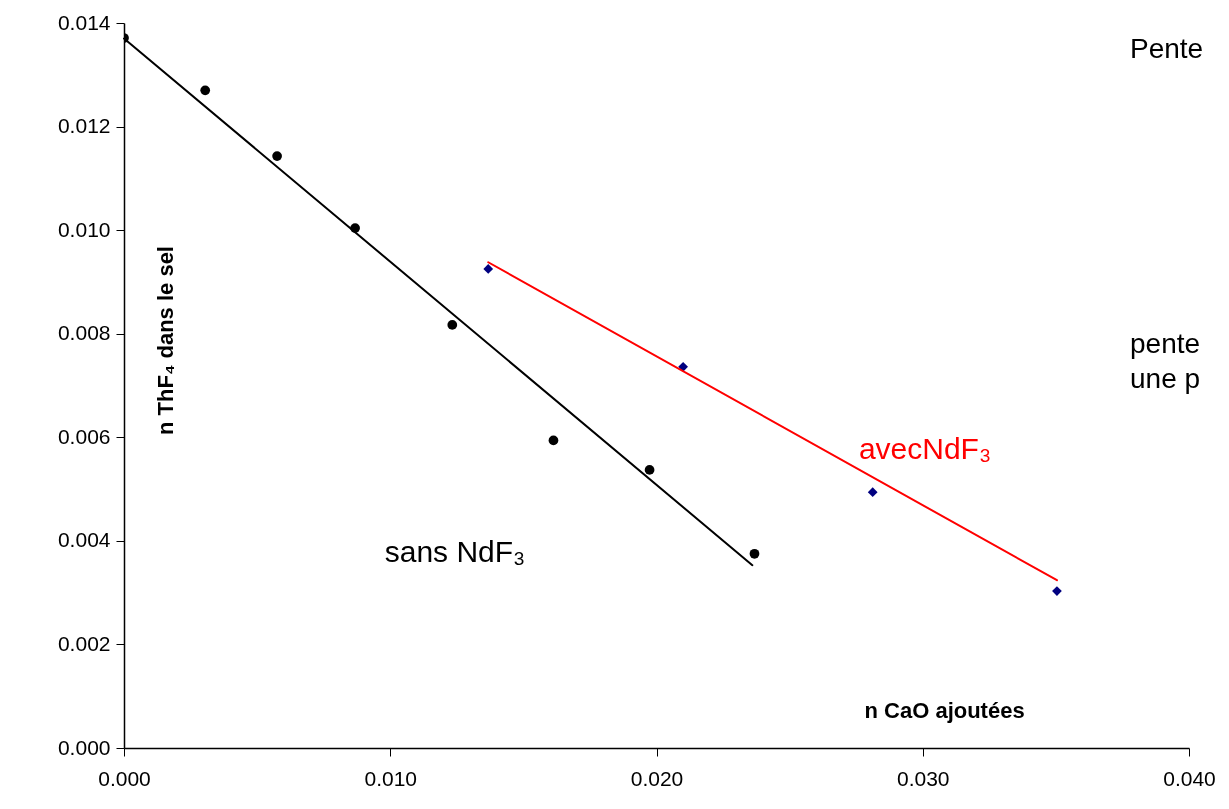 This screenshot has height=809, width=1229. What do you see at coordinates (84, 333) in the screenshot?
I see `y-tick-label: 0.008` at bounding box center [84, 333].